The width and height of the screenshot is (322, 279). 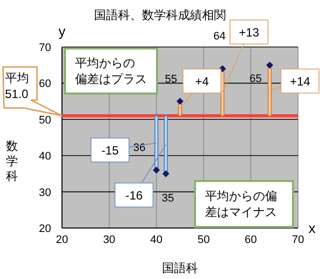 I want to click on data-label: 65, so click(x=256, y=79).